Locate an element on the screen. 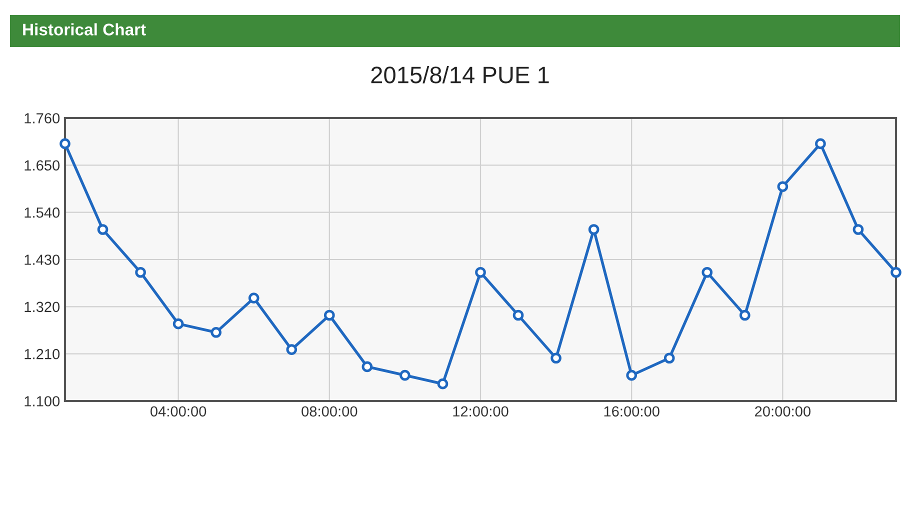 Image resolution: width=902 pixels, height=520 pixels. y-tick-label: 1.650 is located at coordinates (42, 165).